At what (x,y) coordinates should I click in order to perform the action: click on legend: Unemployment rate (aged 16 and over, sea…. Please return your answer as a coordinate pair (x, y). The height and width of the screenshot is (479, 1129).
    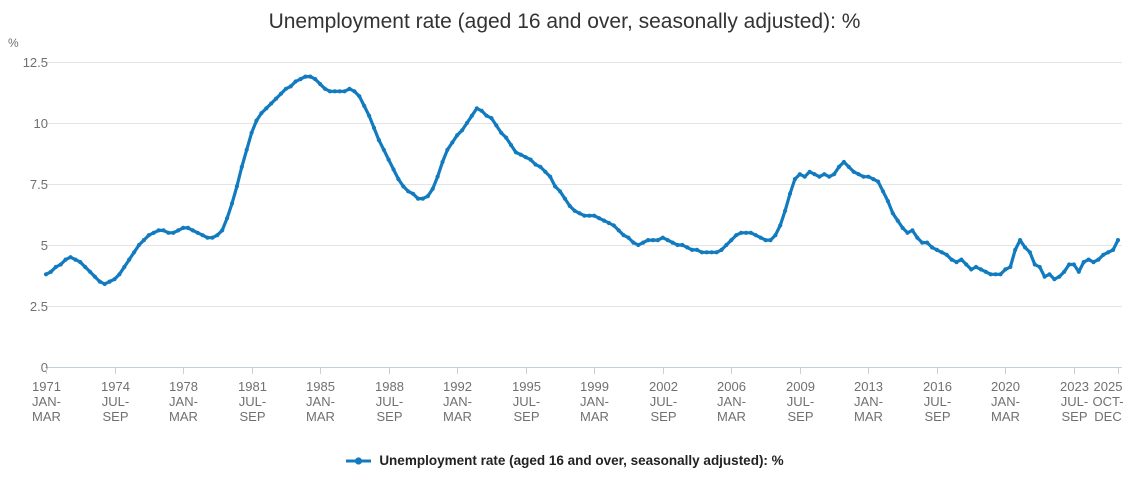
    Looking at the image, I should click on (564, 460).